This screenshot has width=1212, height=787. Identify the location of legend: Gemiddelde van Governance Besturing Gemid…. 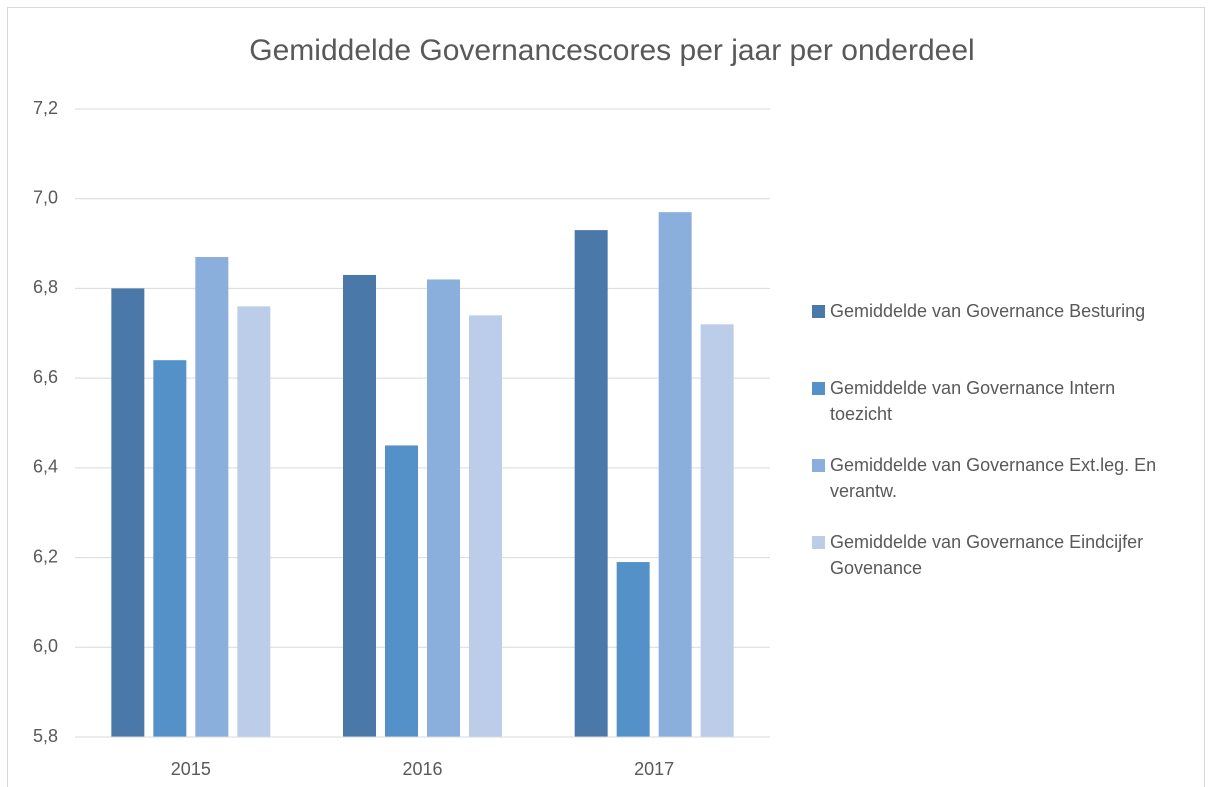
(992, 452).